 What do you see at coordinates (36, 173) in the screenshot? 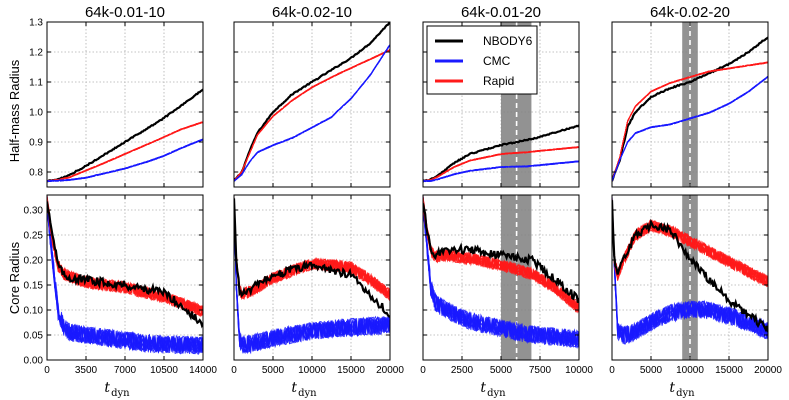
I see `top-y-tick-label: 0.8` at bounding box center [36, 173].